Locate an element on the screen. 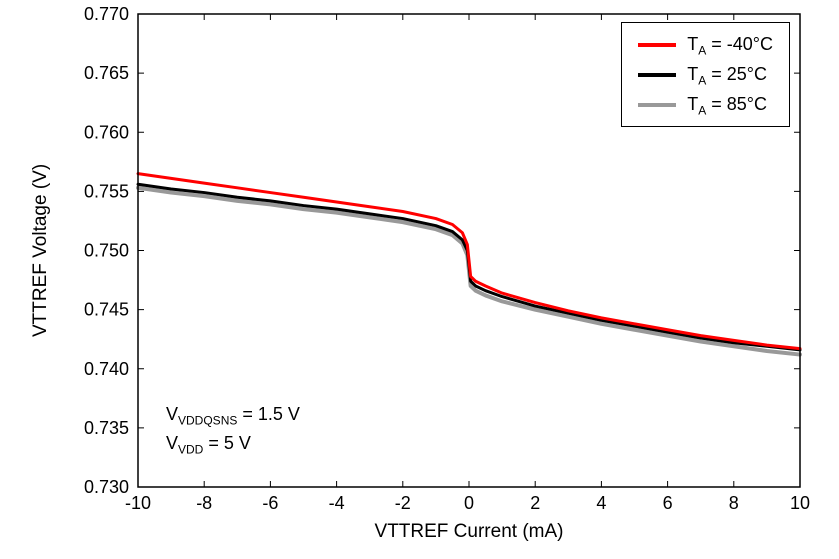  y-axis-title: VTTREF Voltage (V) is located at coordinates (40, 250).